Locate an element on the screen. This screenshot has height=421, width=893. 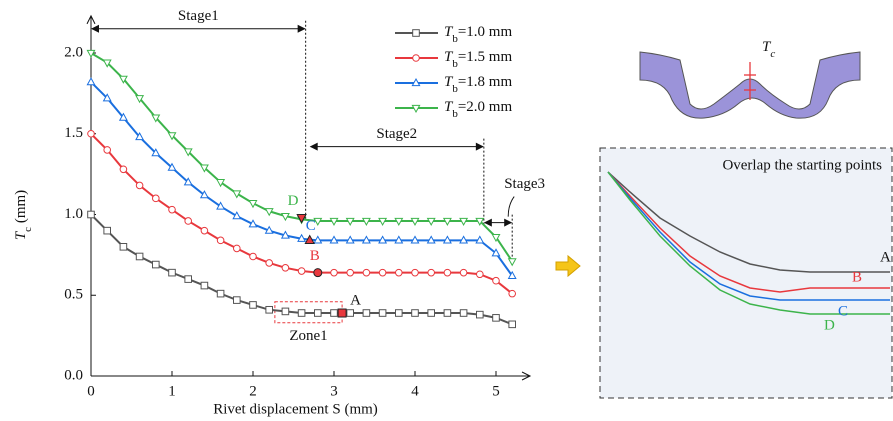
annotation-label: D is located at coordinates (293, 201).